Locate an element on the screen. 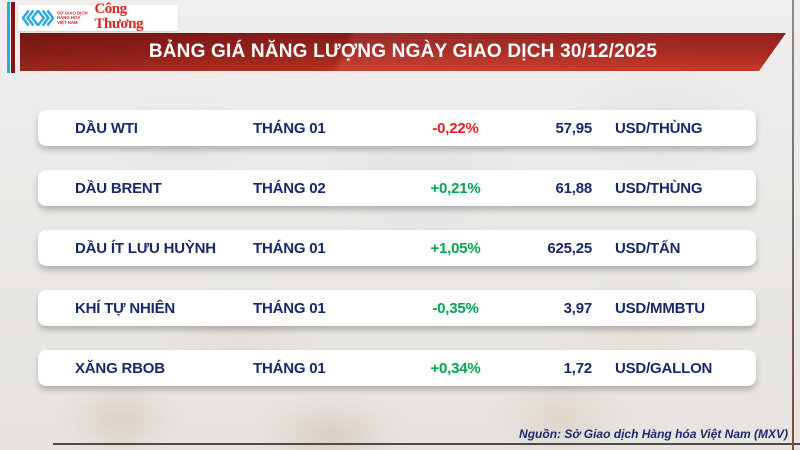 The image size is (800, 450). commodity-name: DẦU BRENT is located at coordinates (118, 188).